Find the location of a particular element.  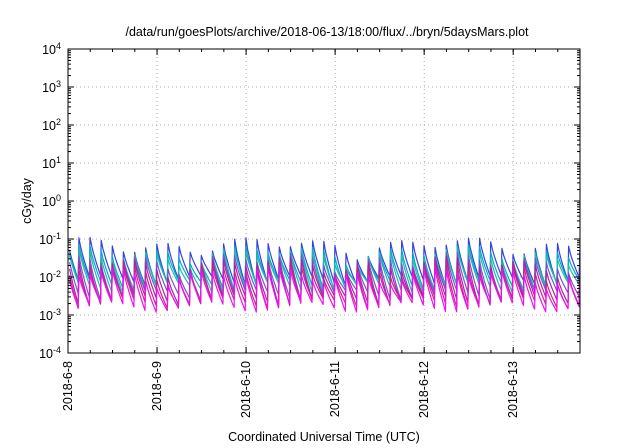

x-tick-label: 2018-6-10 is located at coordinates (246, 389).